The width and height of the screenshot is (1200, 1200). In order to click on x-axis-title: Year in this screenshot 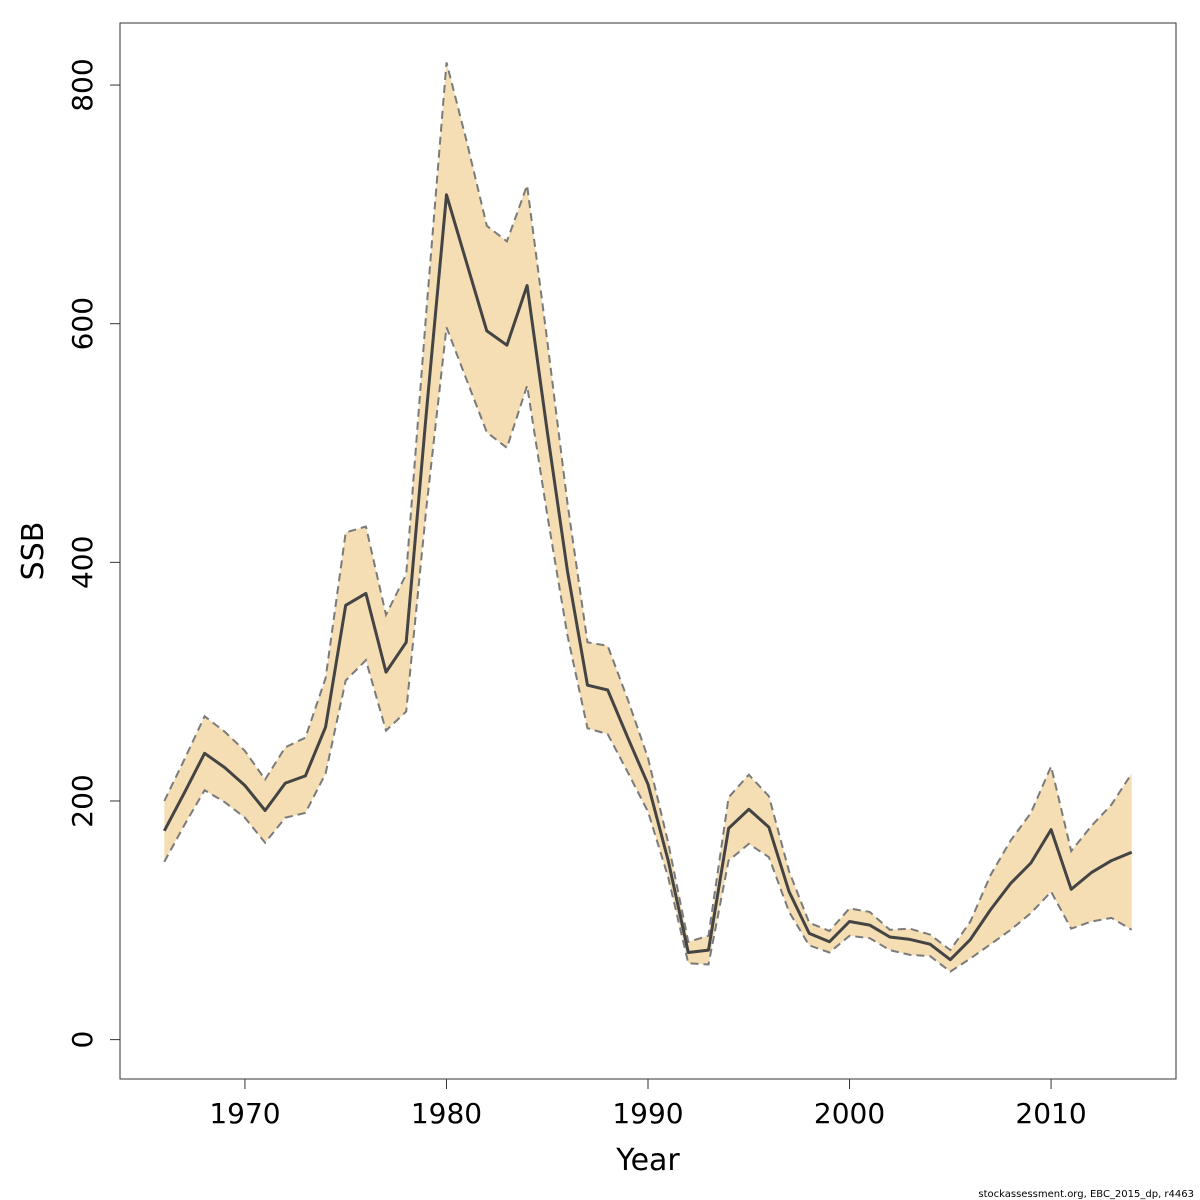, I will do `click(647, 1160)`.